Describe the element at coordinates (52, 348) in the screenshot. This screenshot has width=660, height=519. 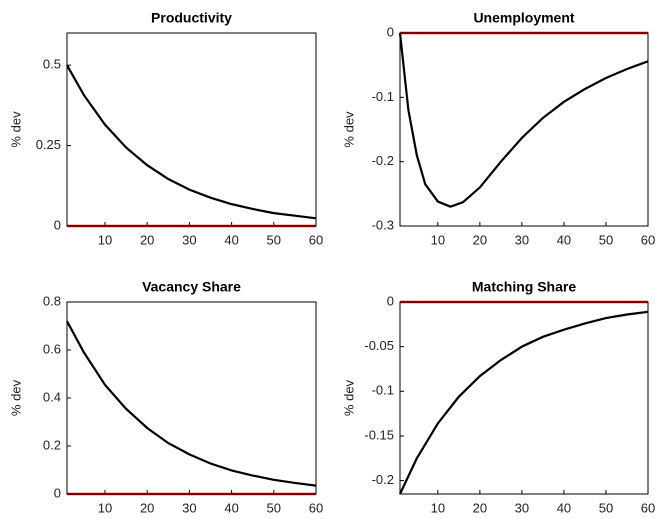
I see `y-tick-label: 0.6` at that location.